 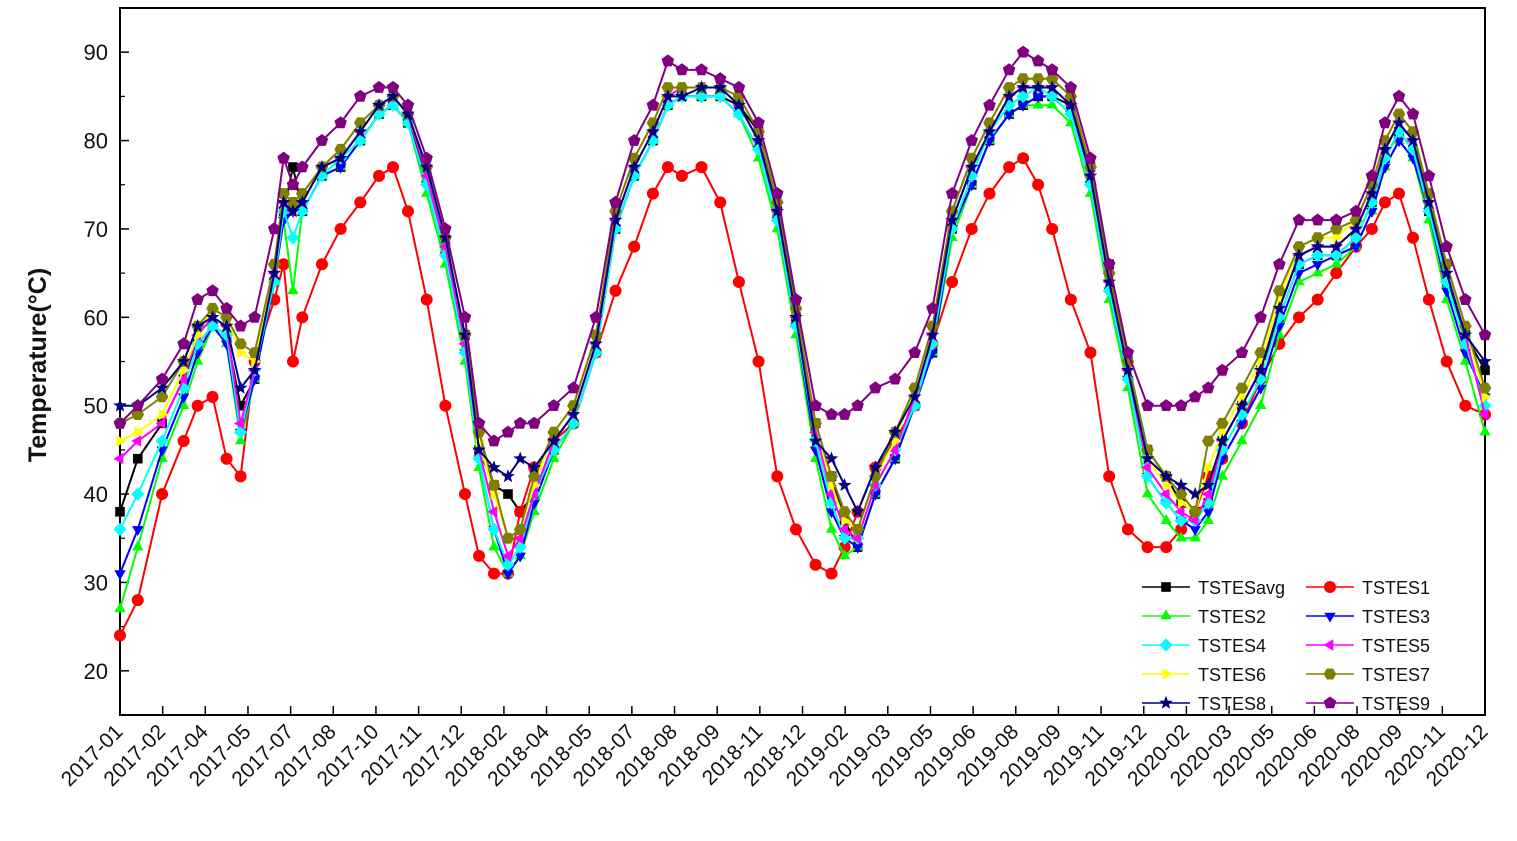 What do you see at coordinates (96, 229) in the screenshot?
I see `y-tick-label: 70` at bounding box center [96, 229].